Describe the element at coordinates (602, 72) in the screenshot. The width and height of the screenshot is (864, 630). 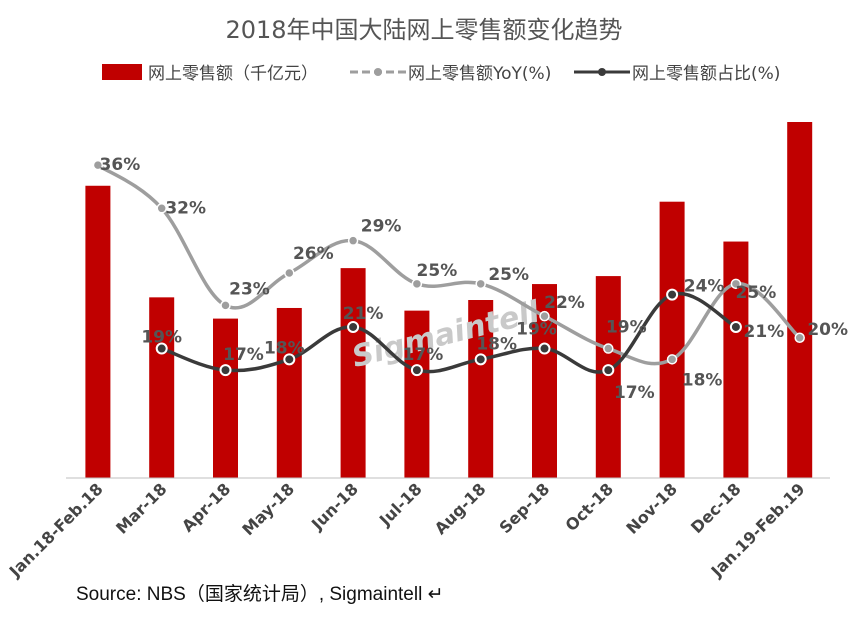
I see `legend-share-marker` at that location.